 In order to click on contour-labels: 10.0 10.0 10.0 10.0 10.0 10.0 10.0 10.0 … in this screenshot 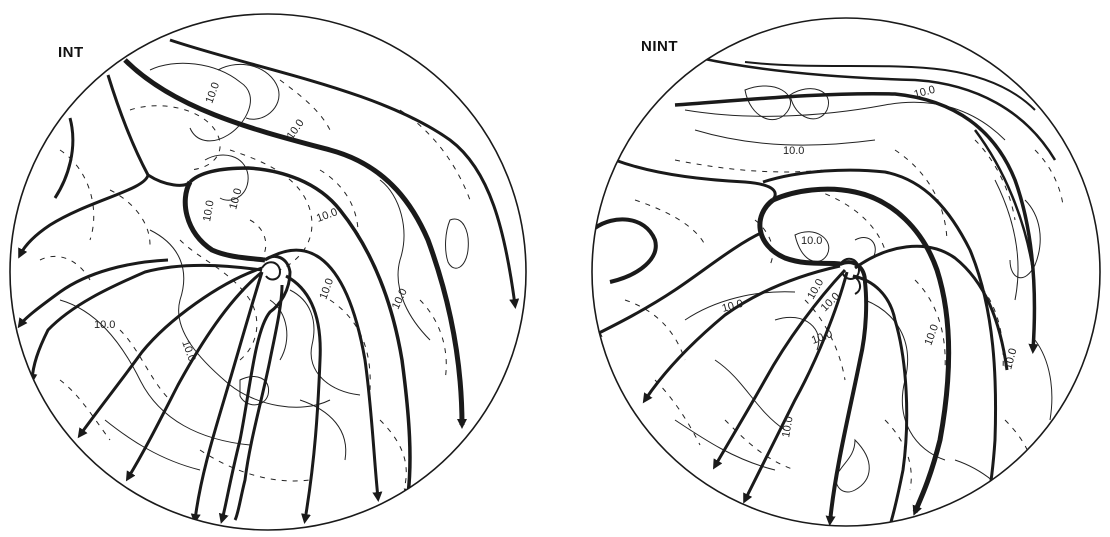, I will do `click(252, 222)`.